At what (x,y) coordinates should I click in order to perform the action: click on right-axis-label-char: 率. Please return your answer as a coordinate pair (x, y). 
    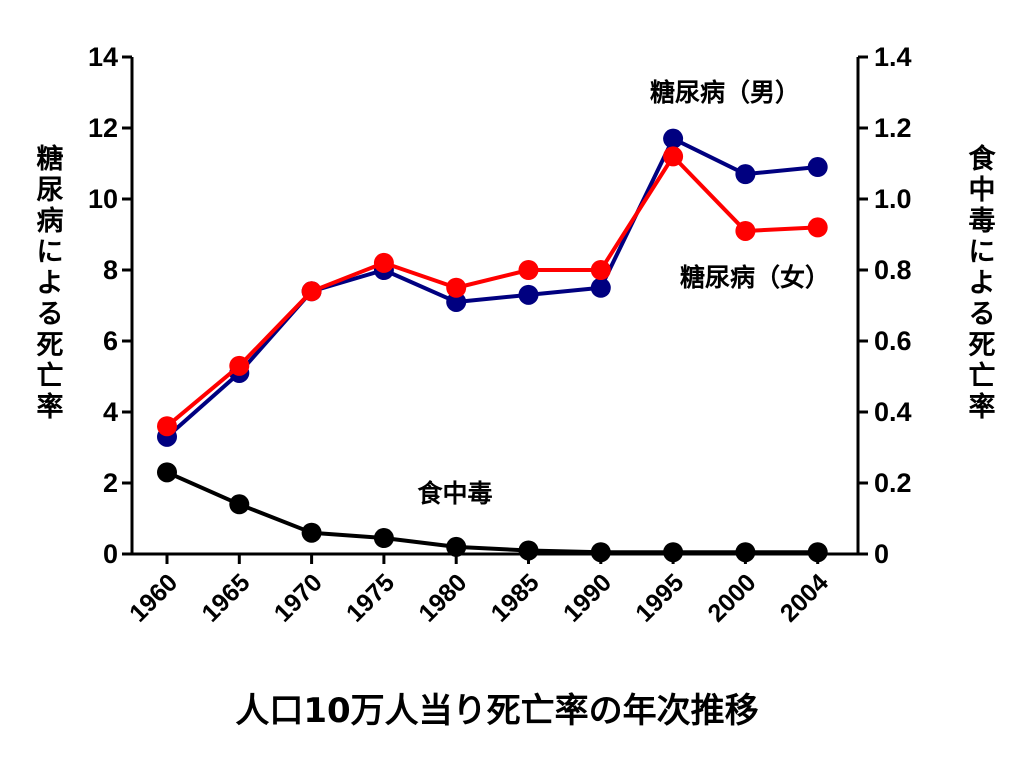
    Looking at the image, I should click on (982, 407).